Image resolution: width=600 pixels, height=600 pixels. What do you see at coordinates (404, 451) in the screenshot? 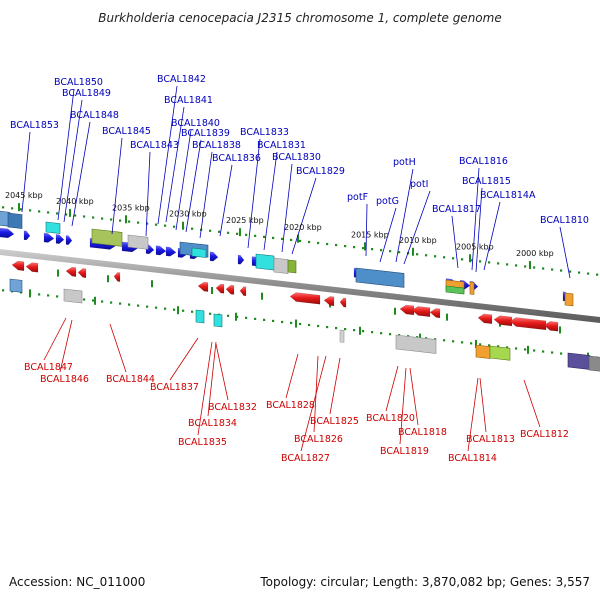
I see `reverse-gene-label: BCAL1819` at bounding box center [404, 451].